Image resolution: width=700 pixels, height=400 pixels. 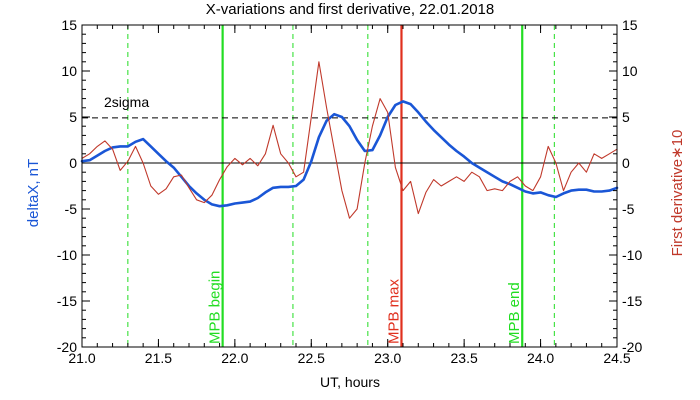 What do you see at coordinates (67, 347) in the screenshot?
I see `y-tick-label-left-0: -20` at bounding box center [67, 347].